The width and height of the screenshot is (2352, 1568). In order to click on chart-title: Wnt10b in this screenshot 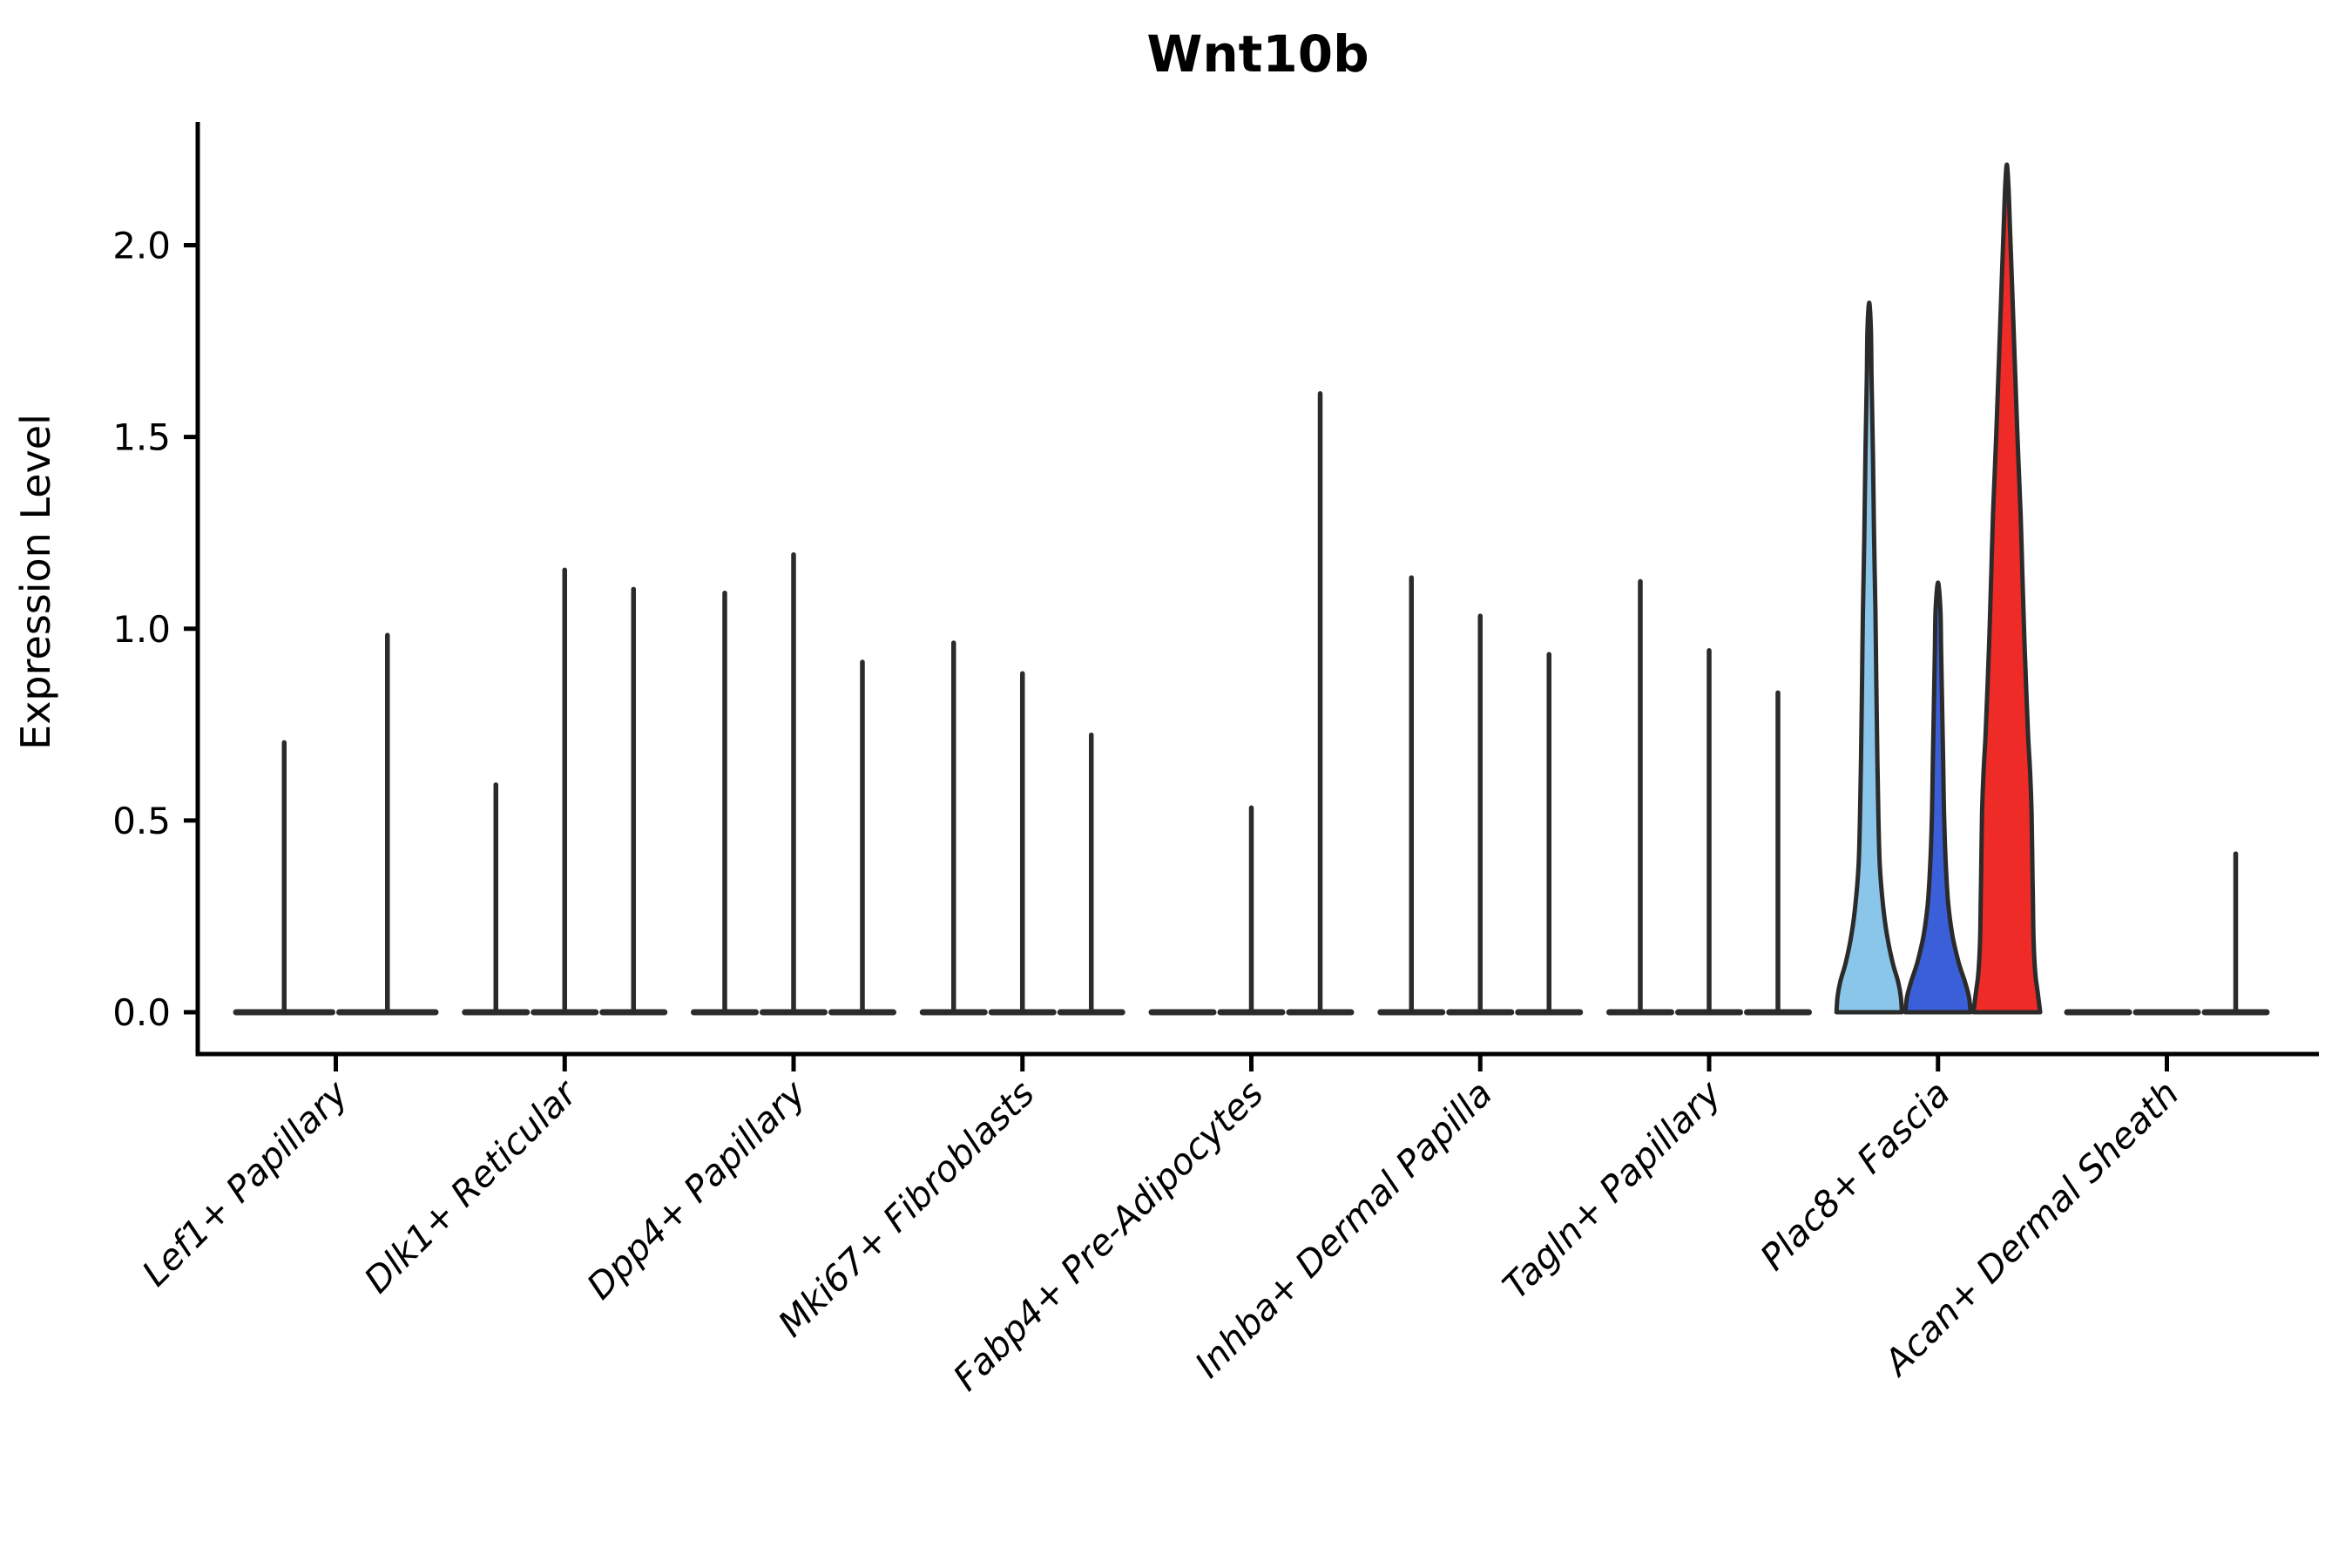, I will do `click(1257, 54)`.